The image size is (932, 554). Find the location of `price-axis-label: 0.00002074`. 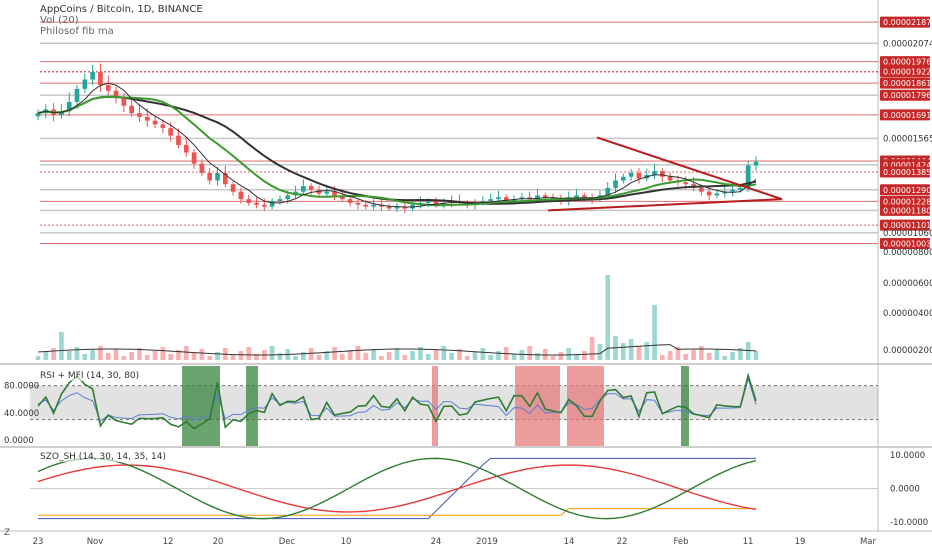

price-axis-label: 0.00002074 is located at coordinates (907, 44).